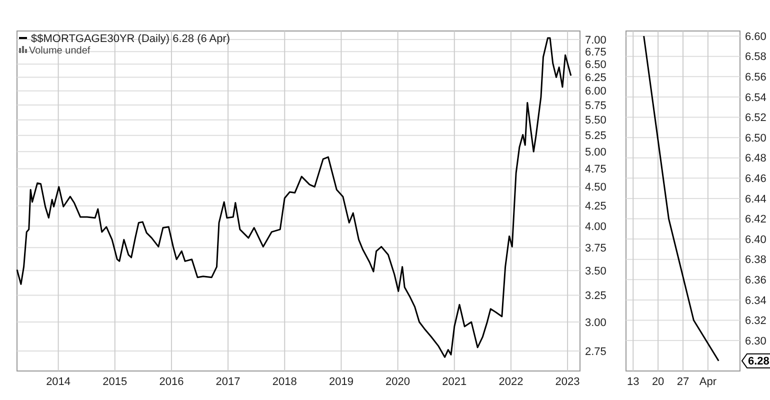  I want to click on y-tick-label: 6.42, so click(755, 220).